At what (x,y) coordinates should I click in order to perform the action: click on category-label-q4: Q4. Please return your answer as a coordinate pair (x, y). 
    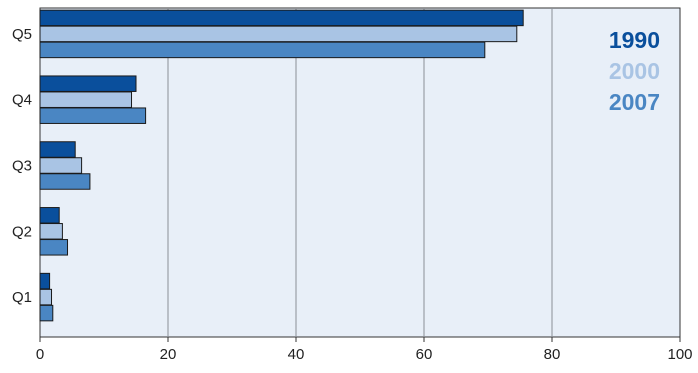
    Looking at the image, I should click on (22, 100).